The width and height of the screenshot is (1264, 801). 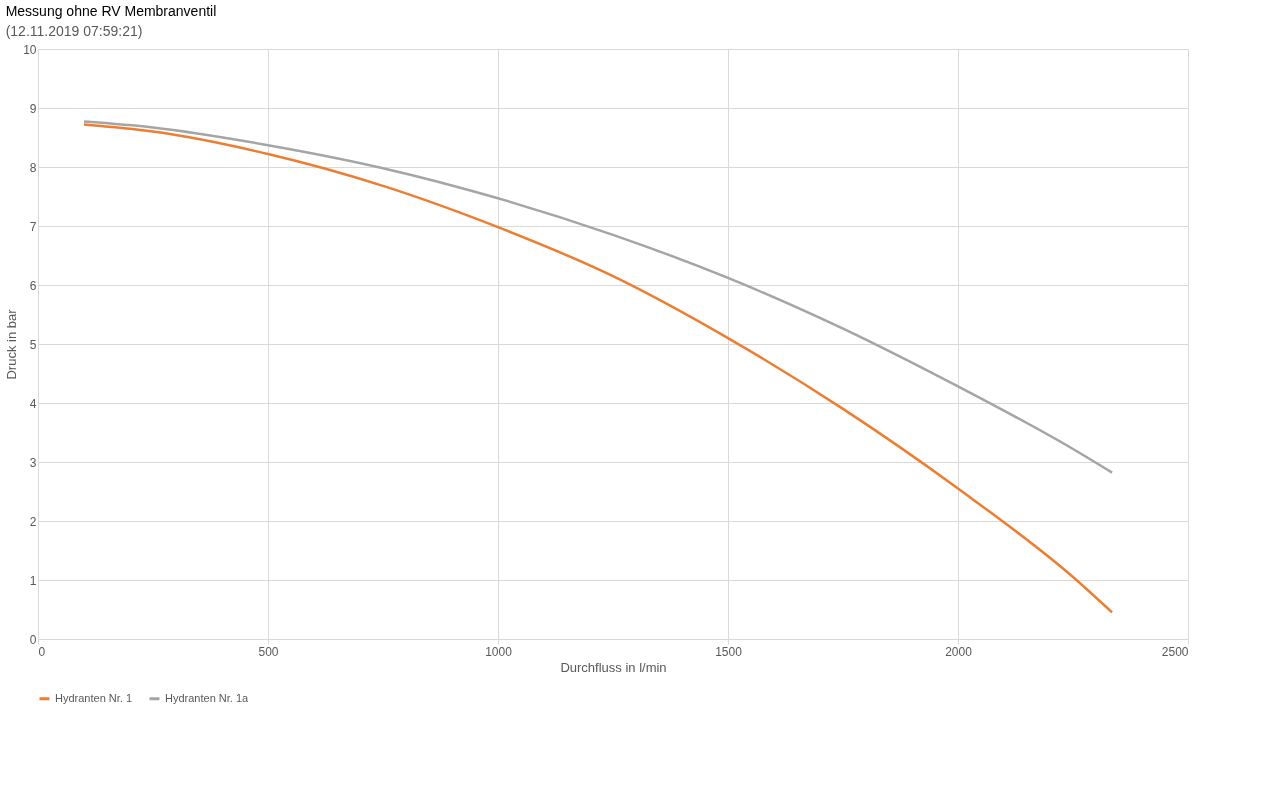 I want to click on y-tick-label: 1, so click(x=33, y=580).